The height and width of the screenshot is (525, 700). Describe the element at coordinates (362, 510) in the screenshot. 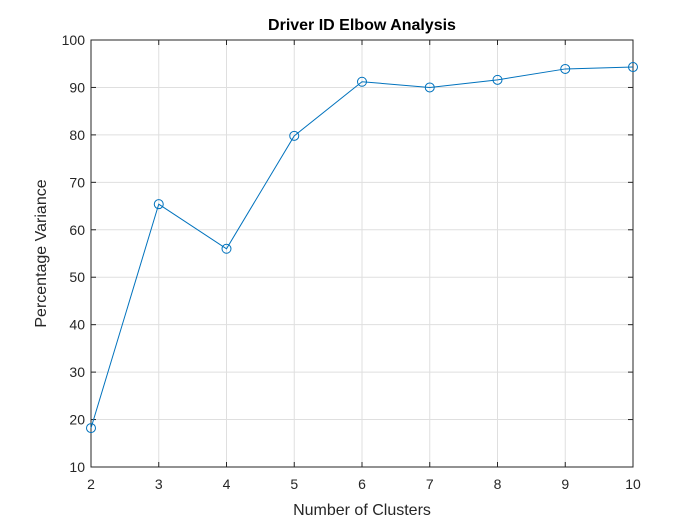

I see `x-axis-label: Number of Clusters` at that location.